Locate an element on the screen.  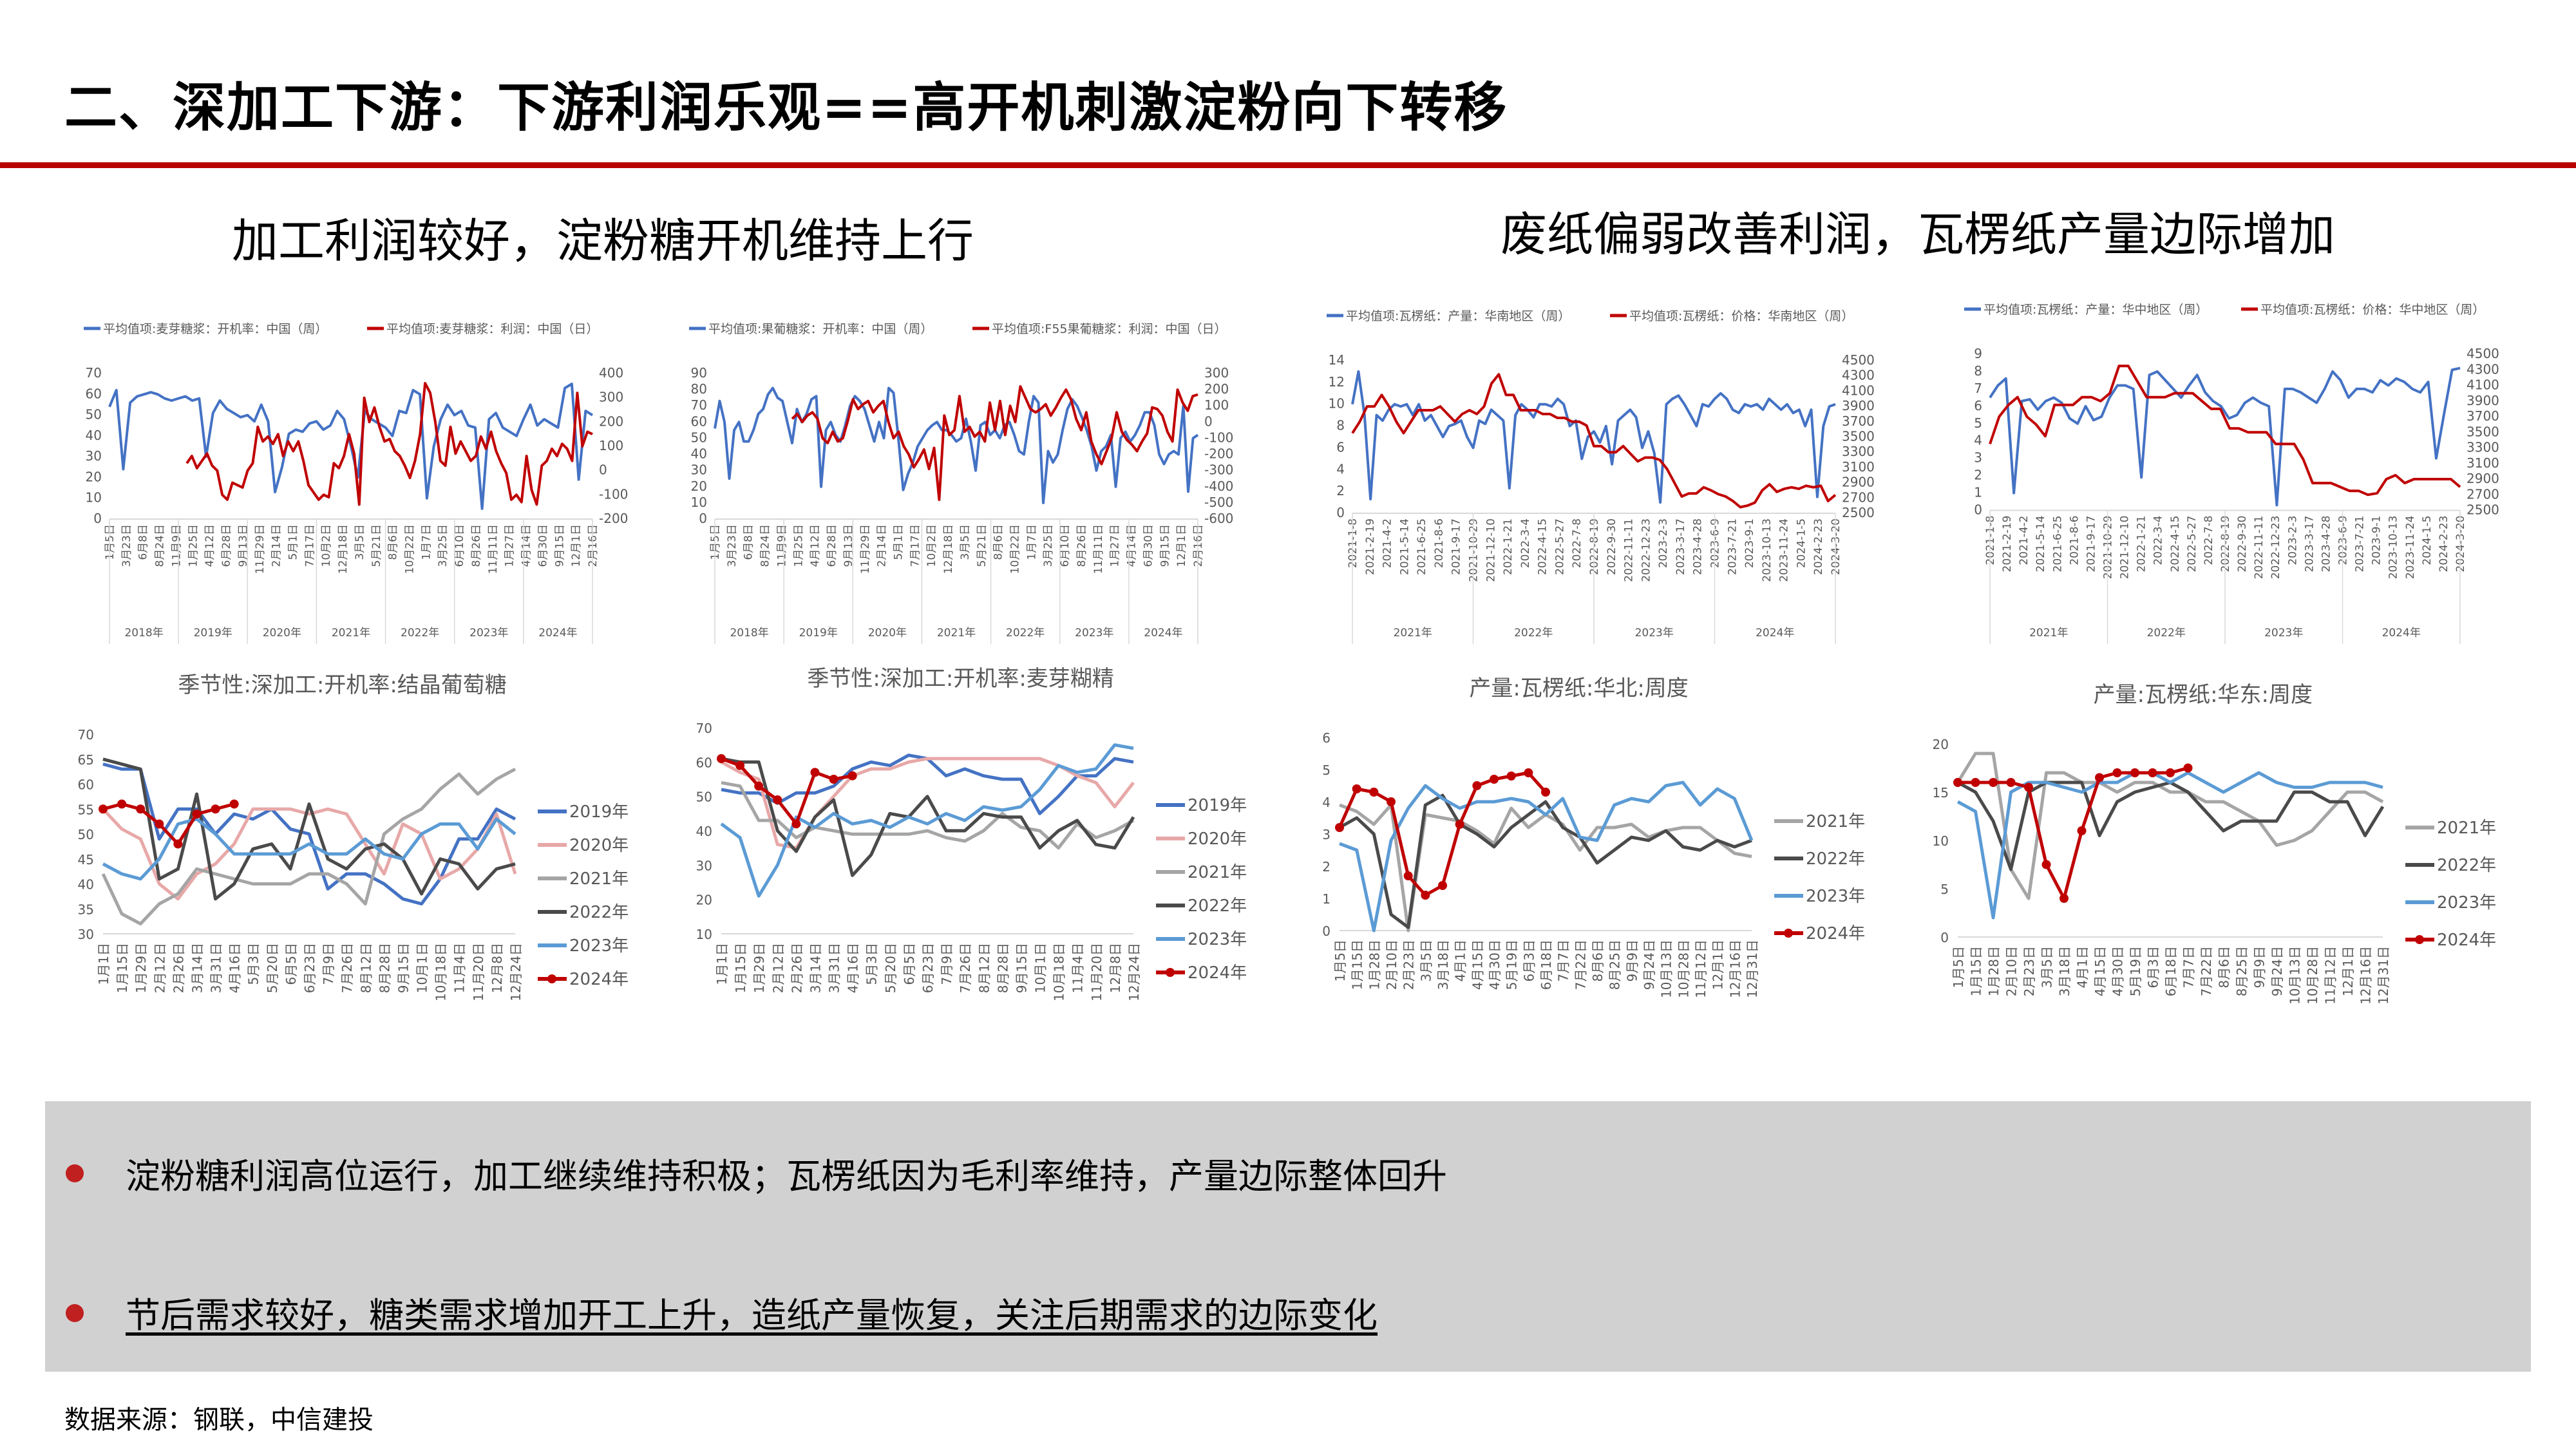
svg-text: 2022-9-30 is located at coordinates (1611, 546).